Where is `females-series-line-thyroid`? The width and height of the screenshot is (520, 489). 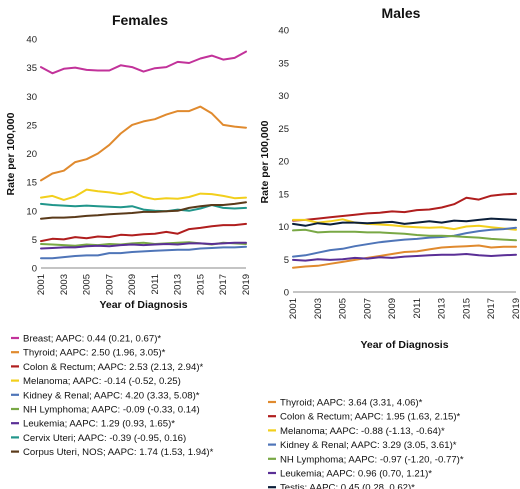
females-series-line-thyroid is located at coordinates (143, 143).